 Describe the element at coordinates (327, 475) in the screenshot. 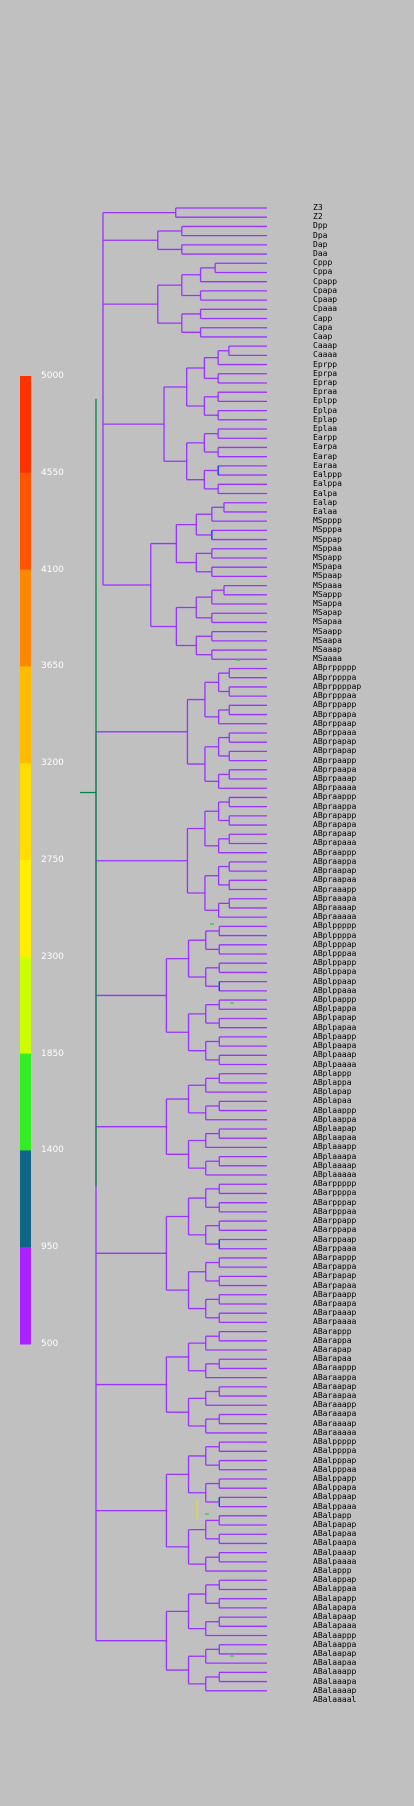

I see `leaf-name: Ealppp` at that location.